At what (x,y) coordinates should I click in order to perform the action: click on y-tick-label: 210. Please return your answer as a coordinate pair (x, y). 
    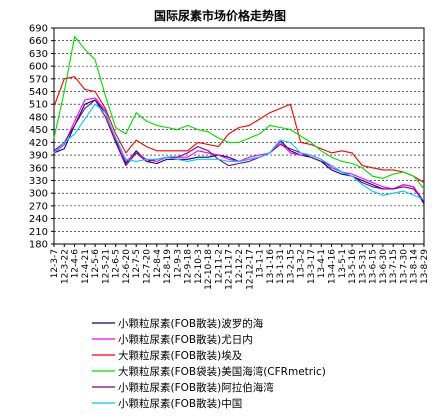
    Looking at the image, I should click on (38, 232).